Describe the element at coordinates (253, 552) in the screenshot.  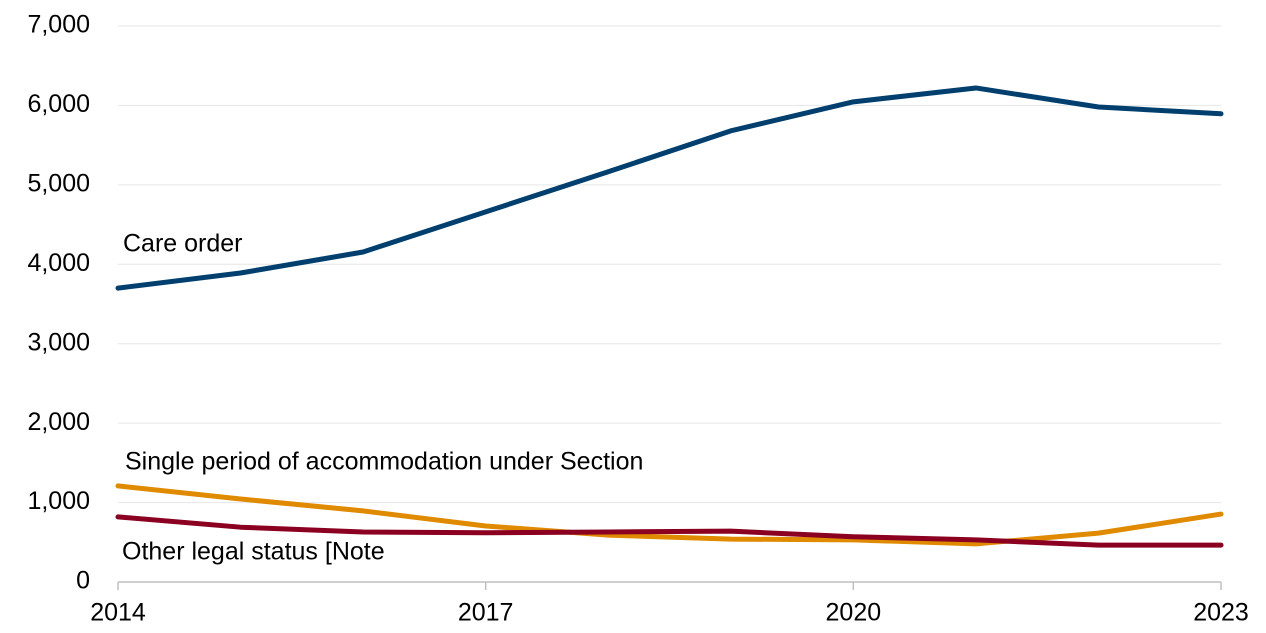
I see `series-label: Other legal status [Note` at that location.